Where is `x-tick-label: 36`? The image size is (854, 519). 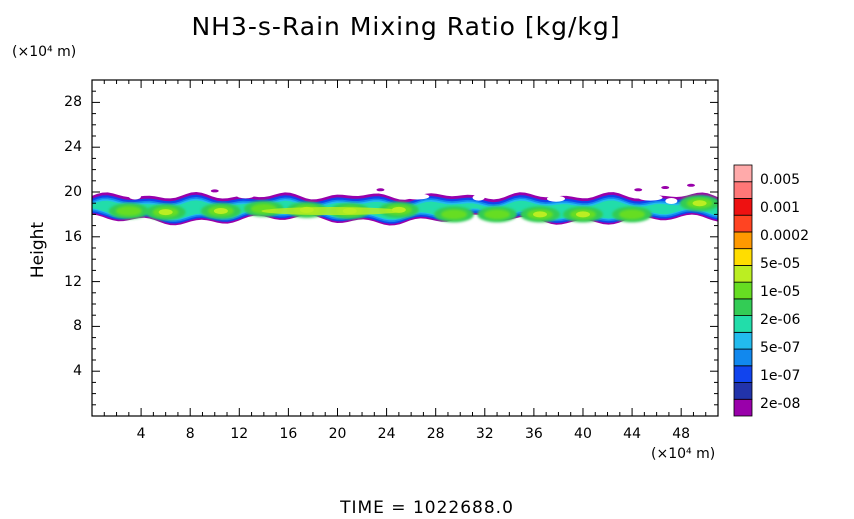
x-tick-label: 36 is located at coordinates (533, 434).